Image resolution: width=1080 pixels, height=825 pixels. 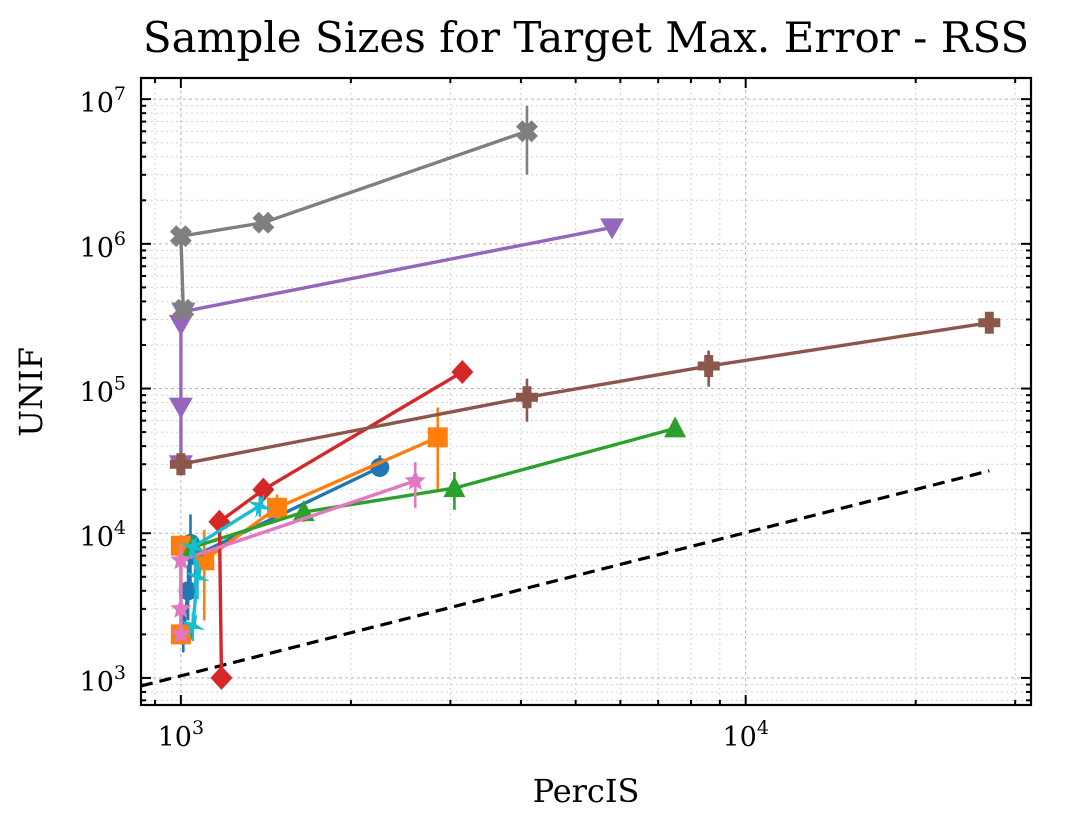 I want to click on y-tick-label: 10³, so click(x=103, y=680).